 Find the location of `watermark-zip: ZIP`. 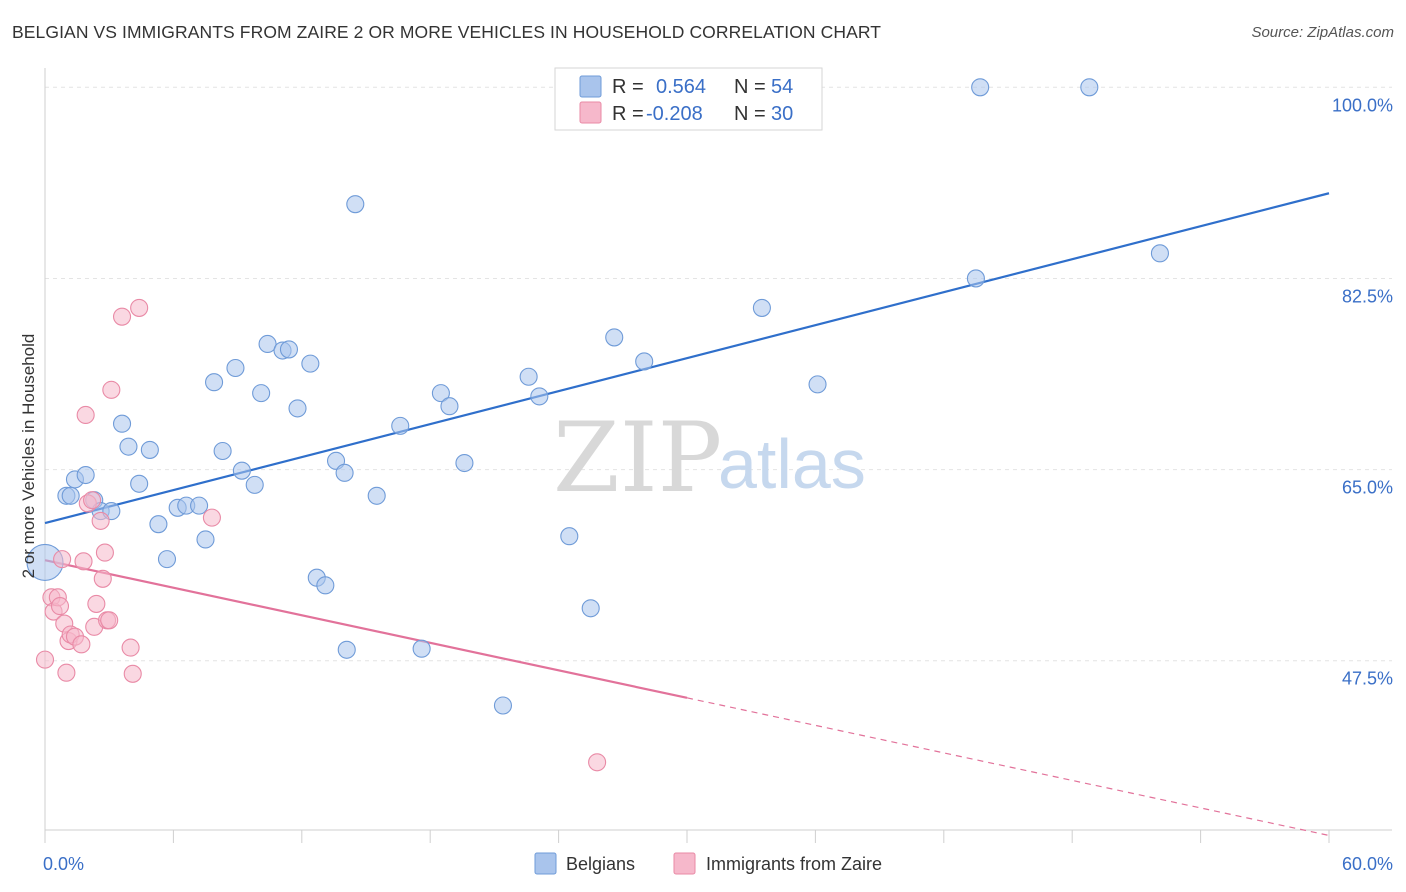

watermark-zip: ZIP is located at coordinates (637, 458).